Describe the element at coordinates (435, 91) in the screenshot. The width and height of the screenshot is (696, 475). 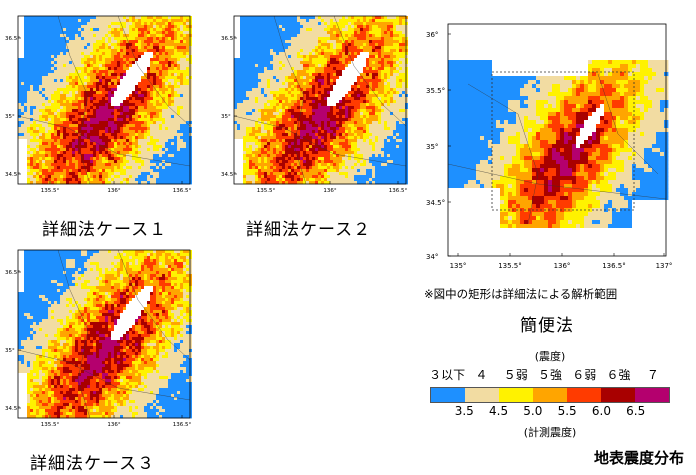
I see `lat-tick-label: 35.5°` at that location.